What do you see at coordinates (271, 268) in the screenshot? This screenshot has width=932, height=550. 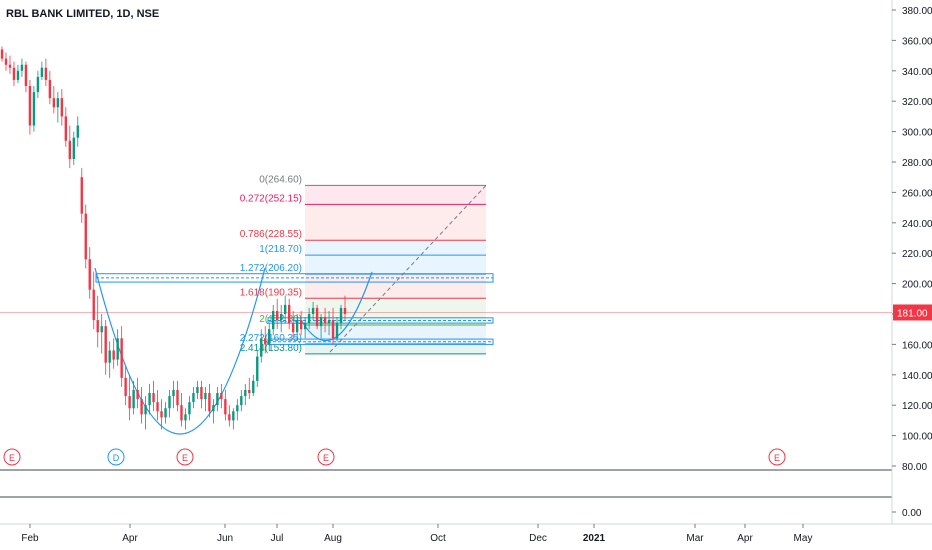 I see `fib-level-label: 1.272(206.20)` at bounding box center [271, 268].